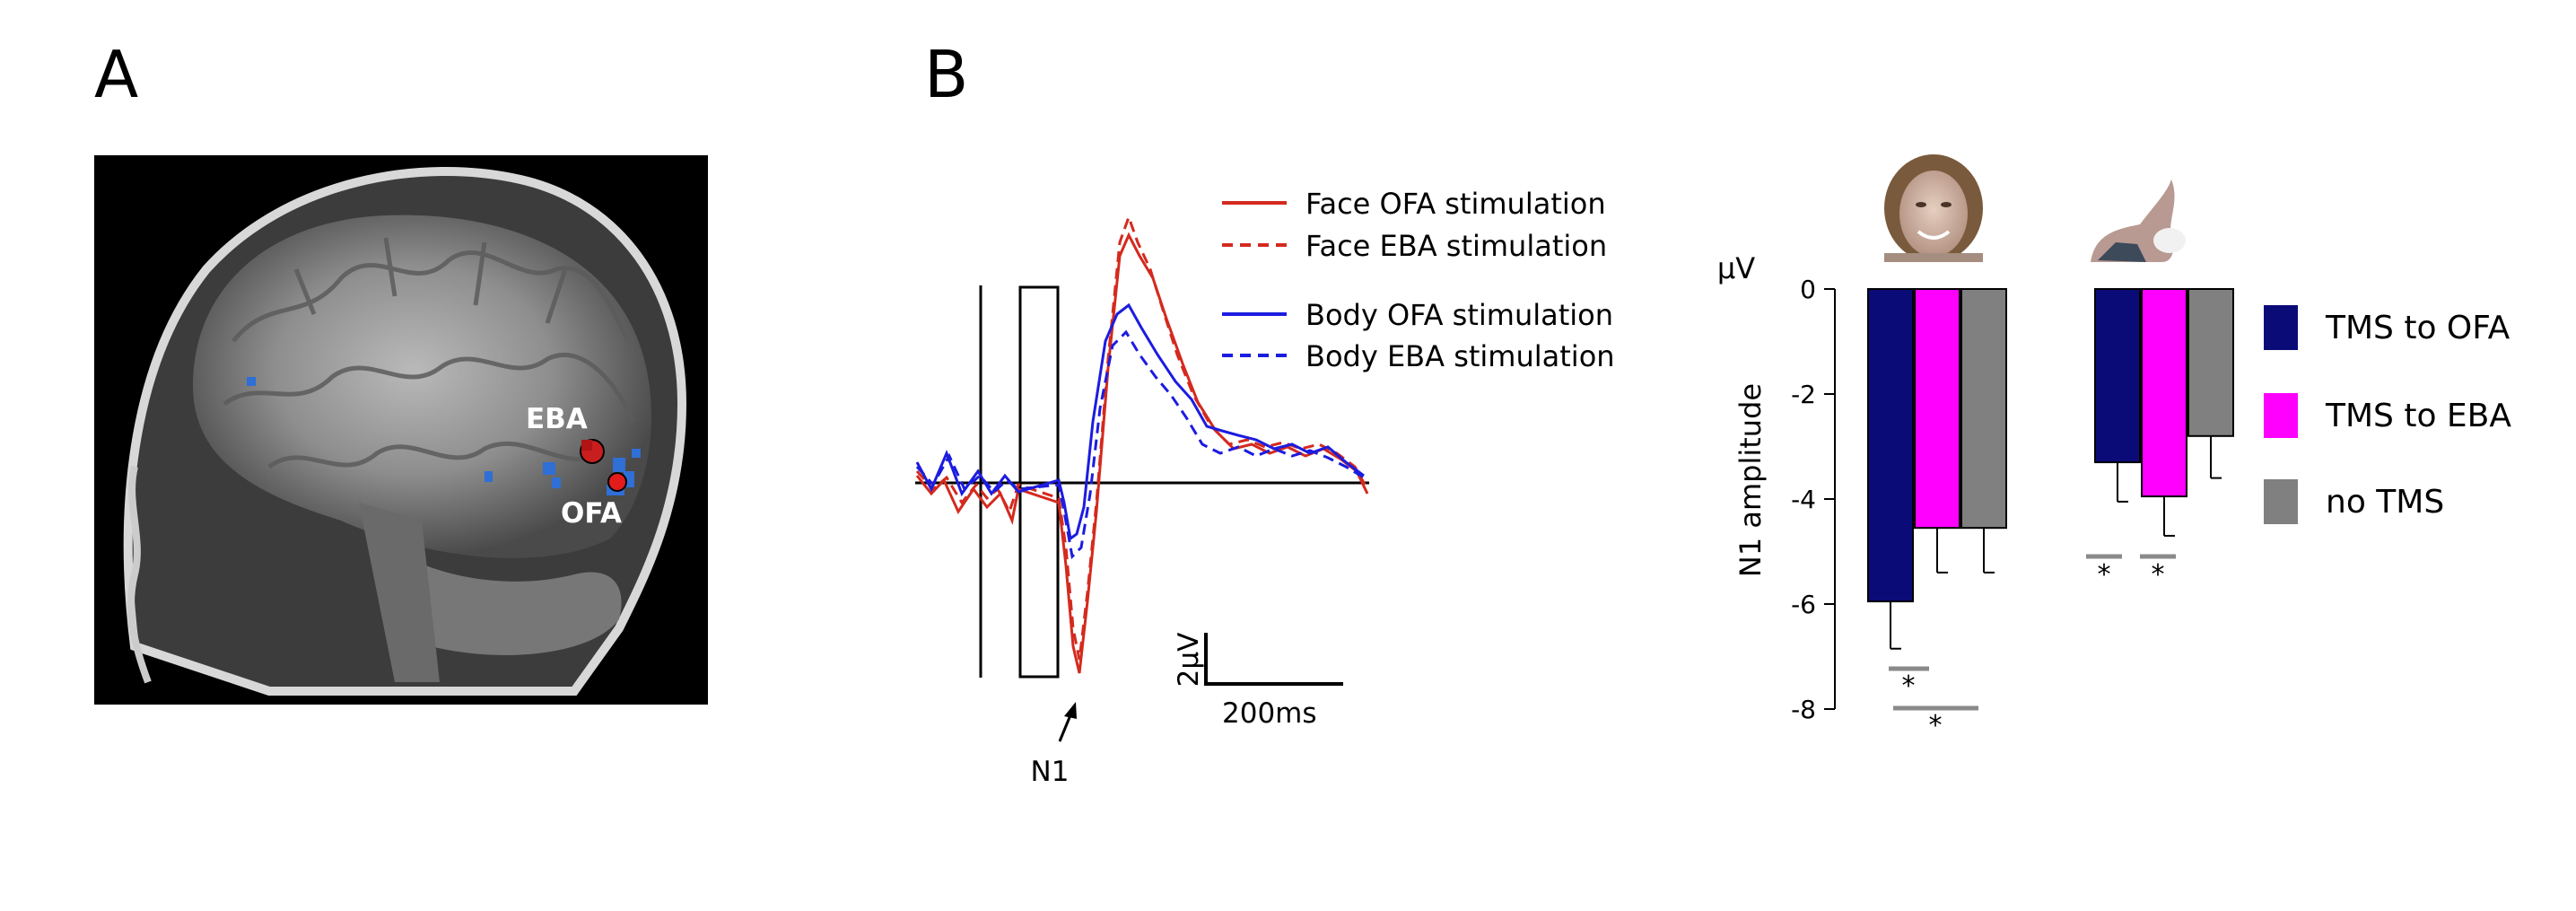 This screenshot has width=2576, height=911. I want to click on panel-a-label: A, so click(116, 74).